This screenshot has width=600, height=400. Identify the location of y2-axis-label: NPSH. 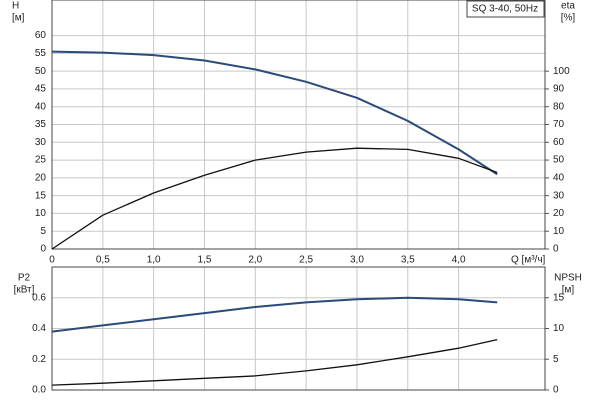
(568, 278).